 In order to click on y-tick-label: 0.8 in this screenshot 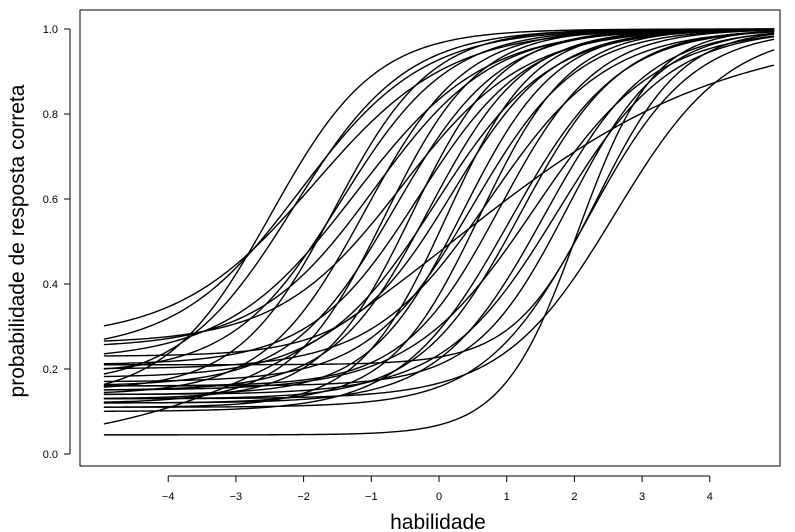, I will do `click(50, 115)`.